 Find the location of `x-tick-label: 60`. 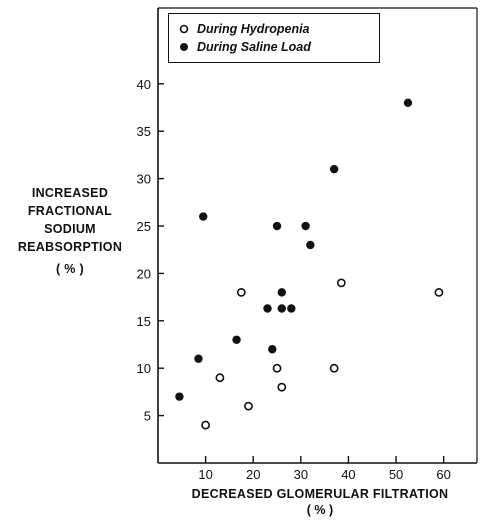

x-tick-label: 60 is located at coordinates (443, 474).